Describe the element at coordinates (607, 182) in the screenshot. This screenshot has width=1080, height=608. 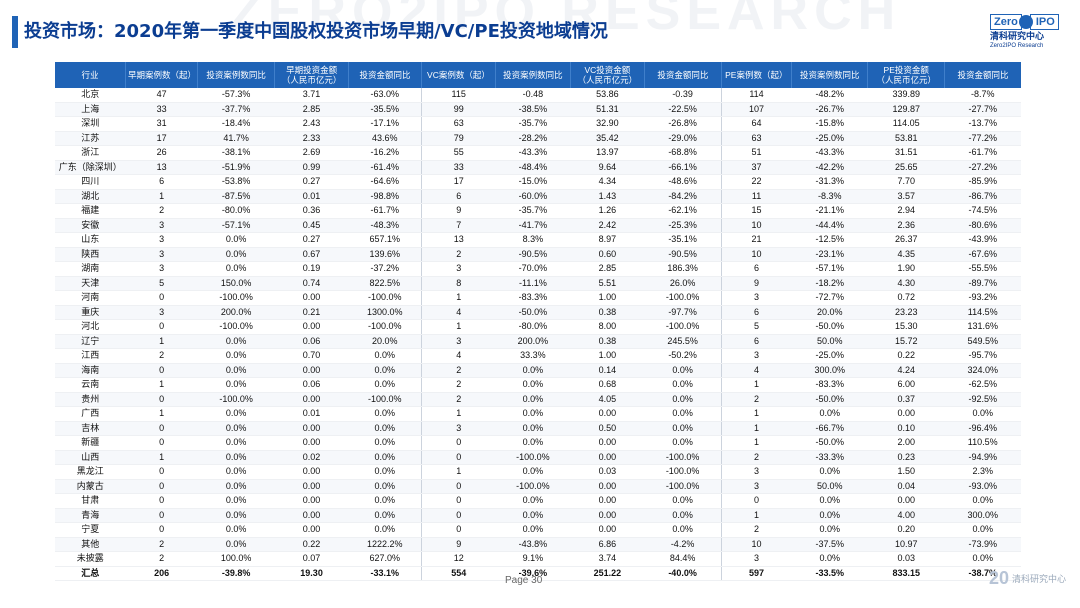
I see `value-cell: 4.34` at that location.